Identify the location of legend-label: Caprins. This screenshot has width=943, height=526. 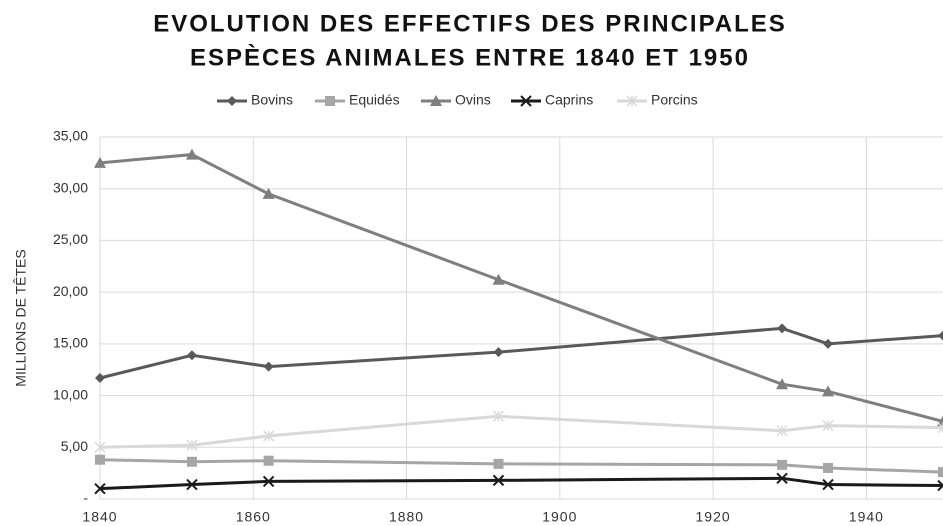
(569, 100).